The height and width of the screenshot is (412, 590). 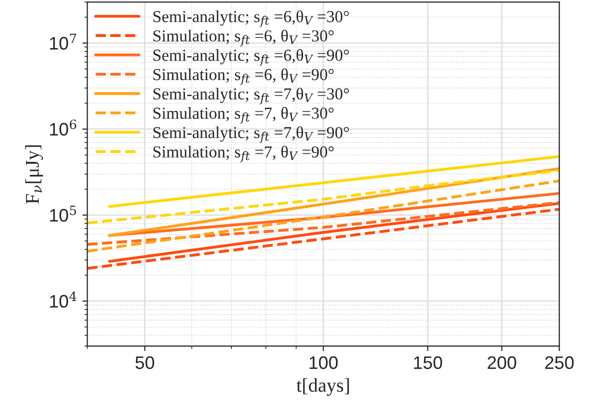 I want to click on x-tick-label: 50, so click(x=144, y=363).